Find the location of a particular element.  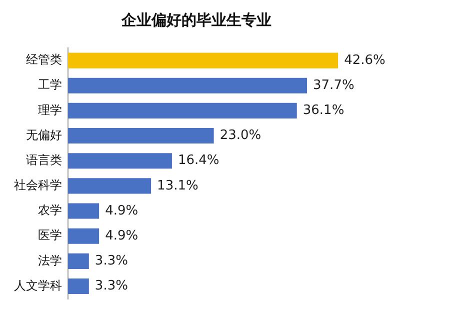

y-tick-label: 农学 is located at coordinates (50, 210).